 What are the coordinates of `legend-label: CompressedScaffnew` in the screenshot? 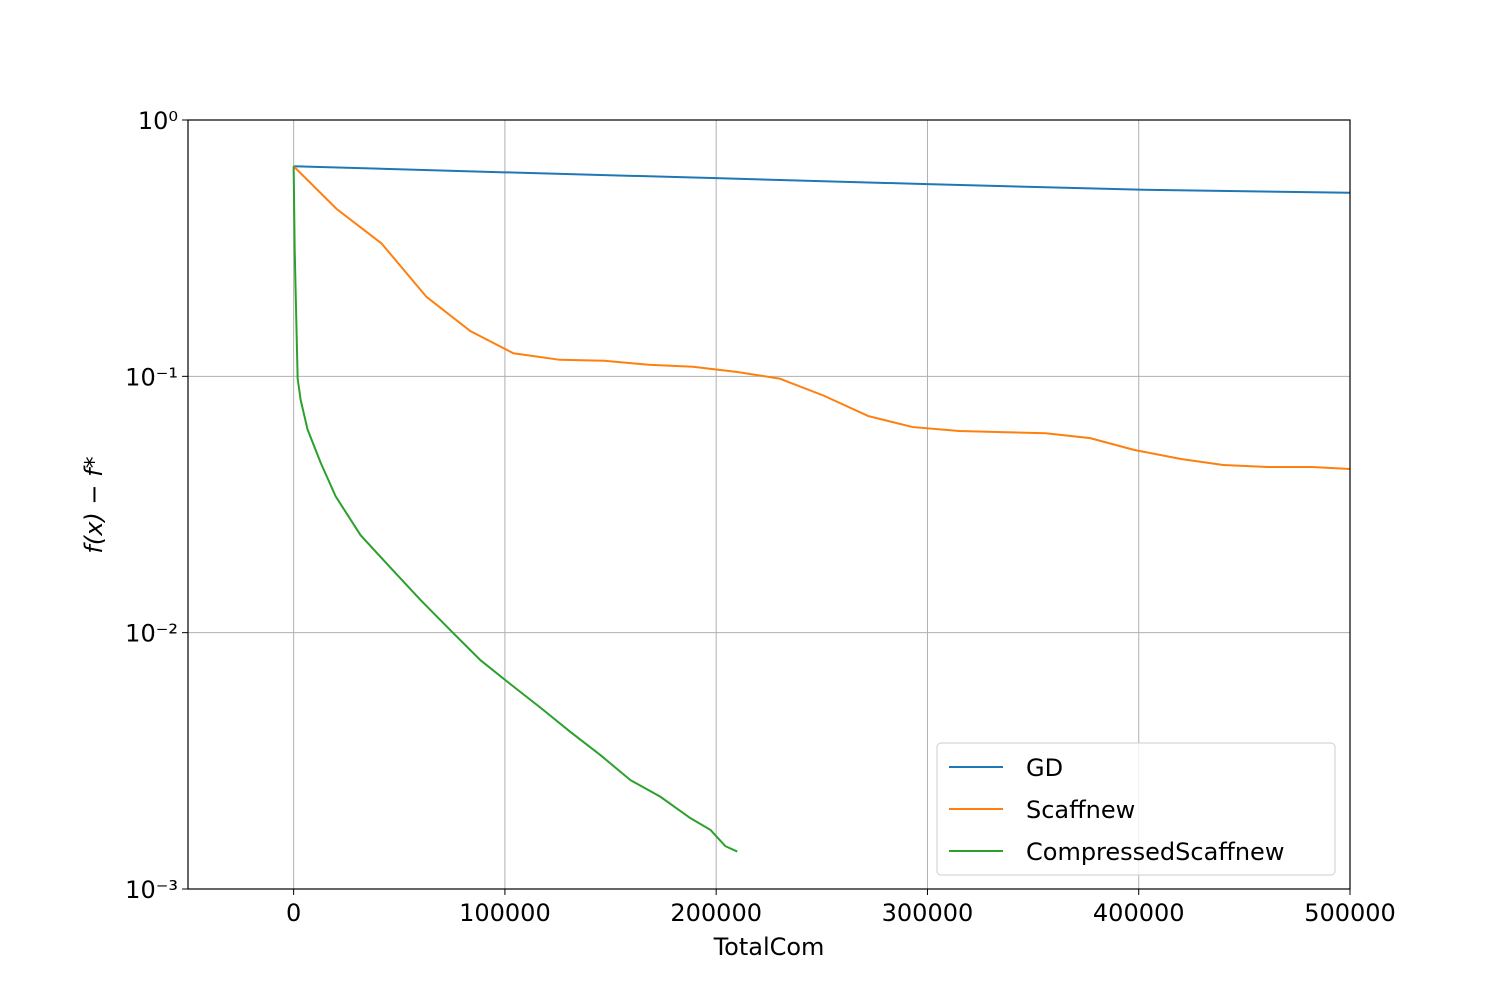 It's located at (1155, 852).